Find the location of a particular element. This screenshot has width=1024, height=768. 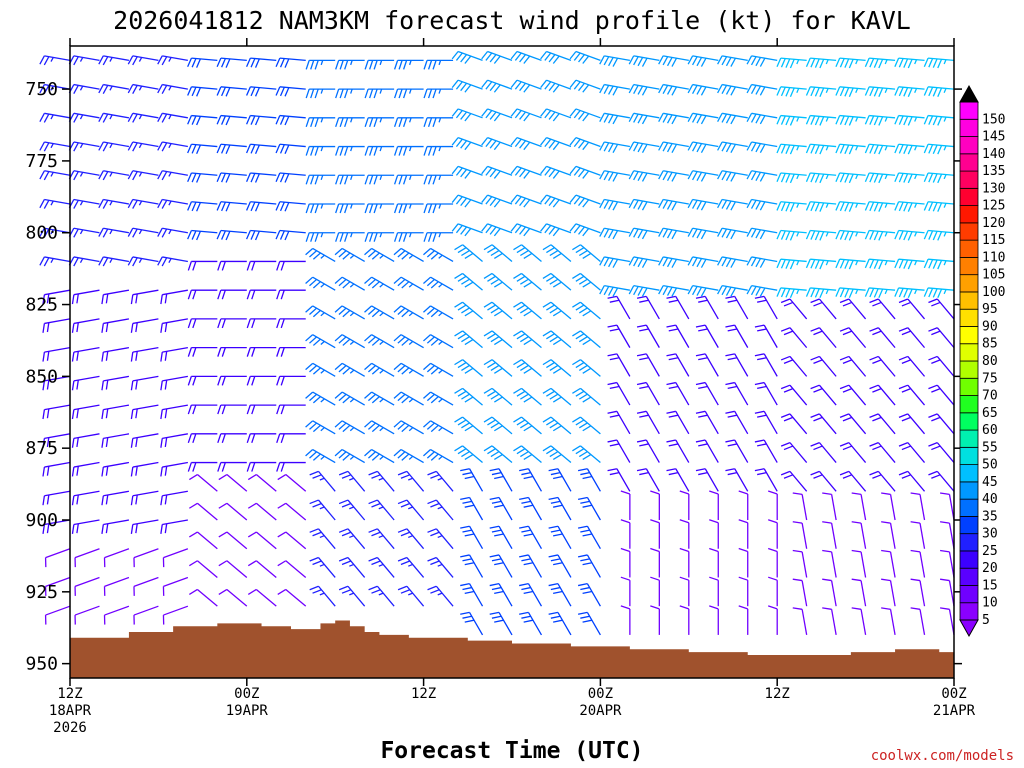

colorbar-label: 75 is located at coordinates (990, 378).